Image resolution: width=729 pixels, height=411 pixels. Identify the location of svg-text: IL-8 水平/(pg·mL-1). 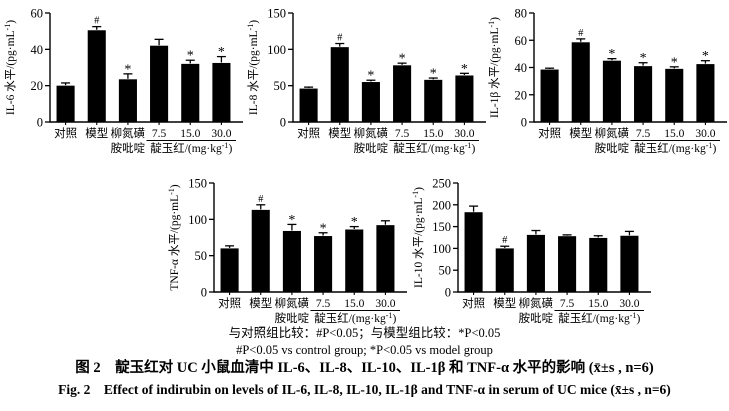
(253, 67).